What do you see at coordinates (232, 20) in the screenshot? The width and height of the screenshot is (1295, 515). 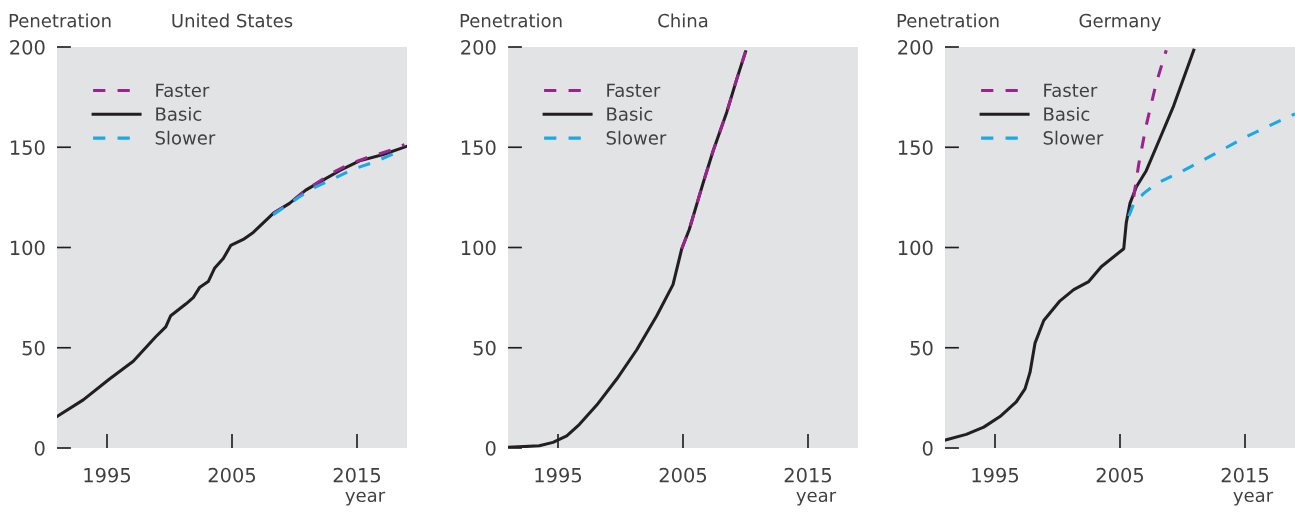 I see `chart-title: United States` at bounding box center [232, 20].